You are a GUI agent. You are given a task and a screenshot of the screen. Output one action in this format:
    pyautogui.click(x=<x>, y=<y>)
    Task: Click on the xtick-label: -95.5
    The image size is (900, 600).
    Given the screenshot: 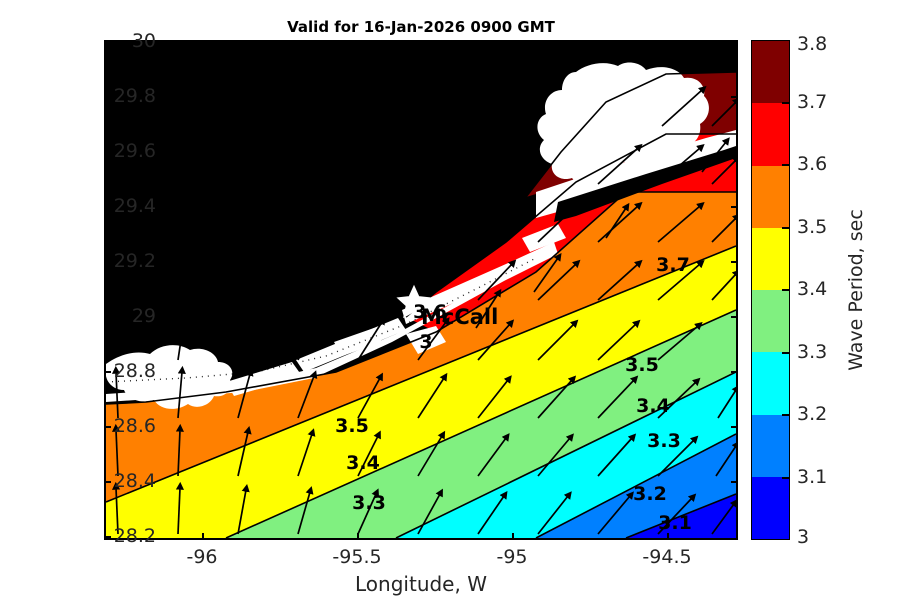 What is the action you would take?
    pyautogui.click(x=357, y=557)
    